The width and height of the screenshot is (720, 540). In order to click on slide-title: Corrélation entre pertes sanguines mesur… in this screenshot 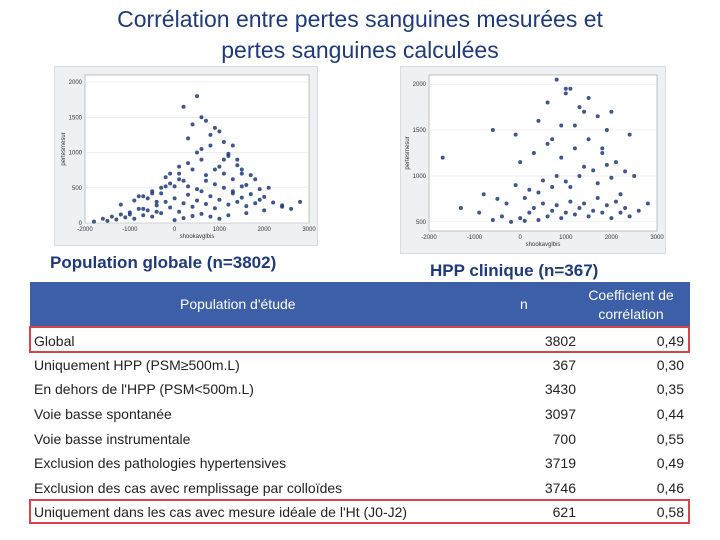, I will do `click(360, 35)`.